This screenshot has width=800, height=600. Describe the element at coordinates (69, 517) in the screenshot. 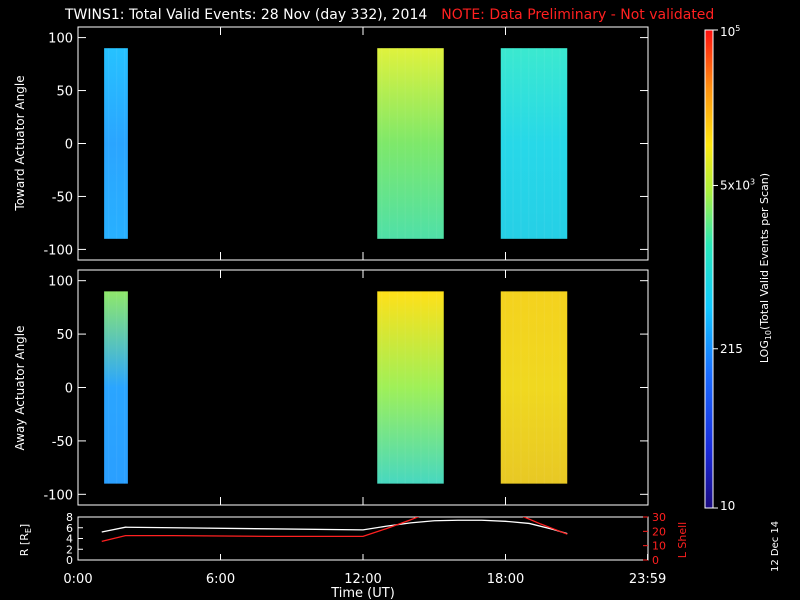

I see `ytick-label-left: 8` at that location.